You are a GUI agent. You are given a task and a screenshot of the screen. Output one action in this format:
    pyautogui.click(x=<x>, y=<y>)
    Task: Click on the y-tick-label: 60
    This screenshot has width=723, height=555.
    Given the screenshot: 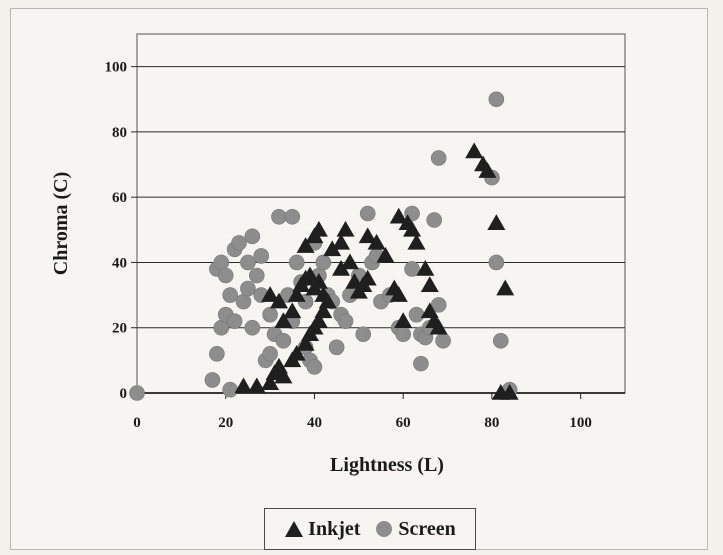 What is the action you would take?
    pyautogui.click(x=119, y=198)
    